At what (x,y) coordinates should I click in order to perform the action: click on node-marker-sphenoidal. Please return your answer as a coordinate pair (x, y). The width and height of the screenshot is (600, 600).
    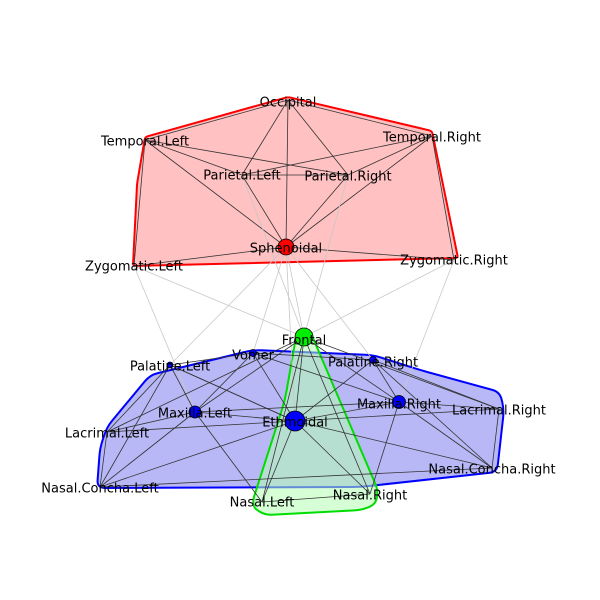
    Looking at the image, I should click on (286, 247).